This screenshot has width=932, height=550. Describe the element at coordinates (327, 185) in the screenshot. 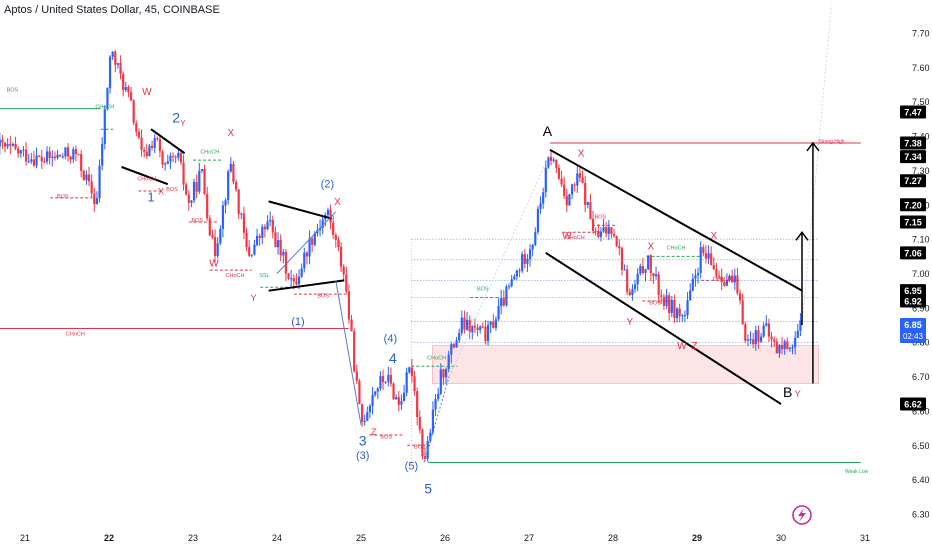

I see `wave-label: (2)` at that location.